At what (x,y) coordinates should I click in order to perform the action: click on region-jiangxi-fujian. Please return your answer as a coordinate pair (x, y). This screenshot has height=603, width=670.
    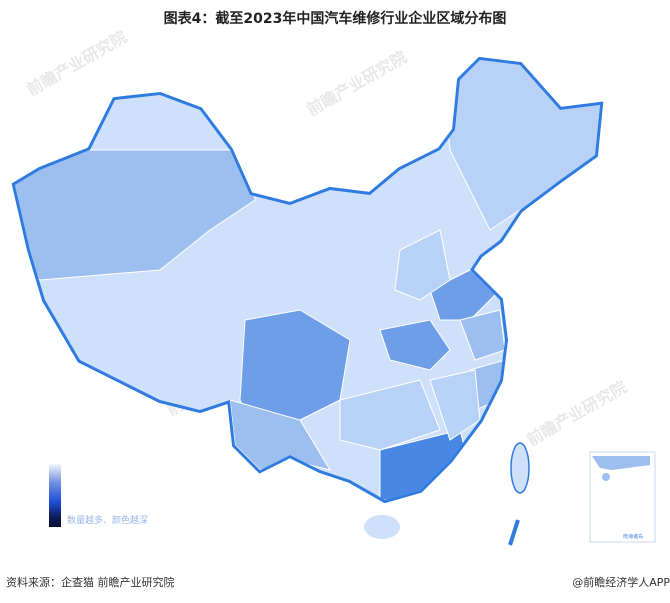
    Looking at the image, I should click on (455, 405).